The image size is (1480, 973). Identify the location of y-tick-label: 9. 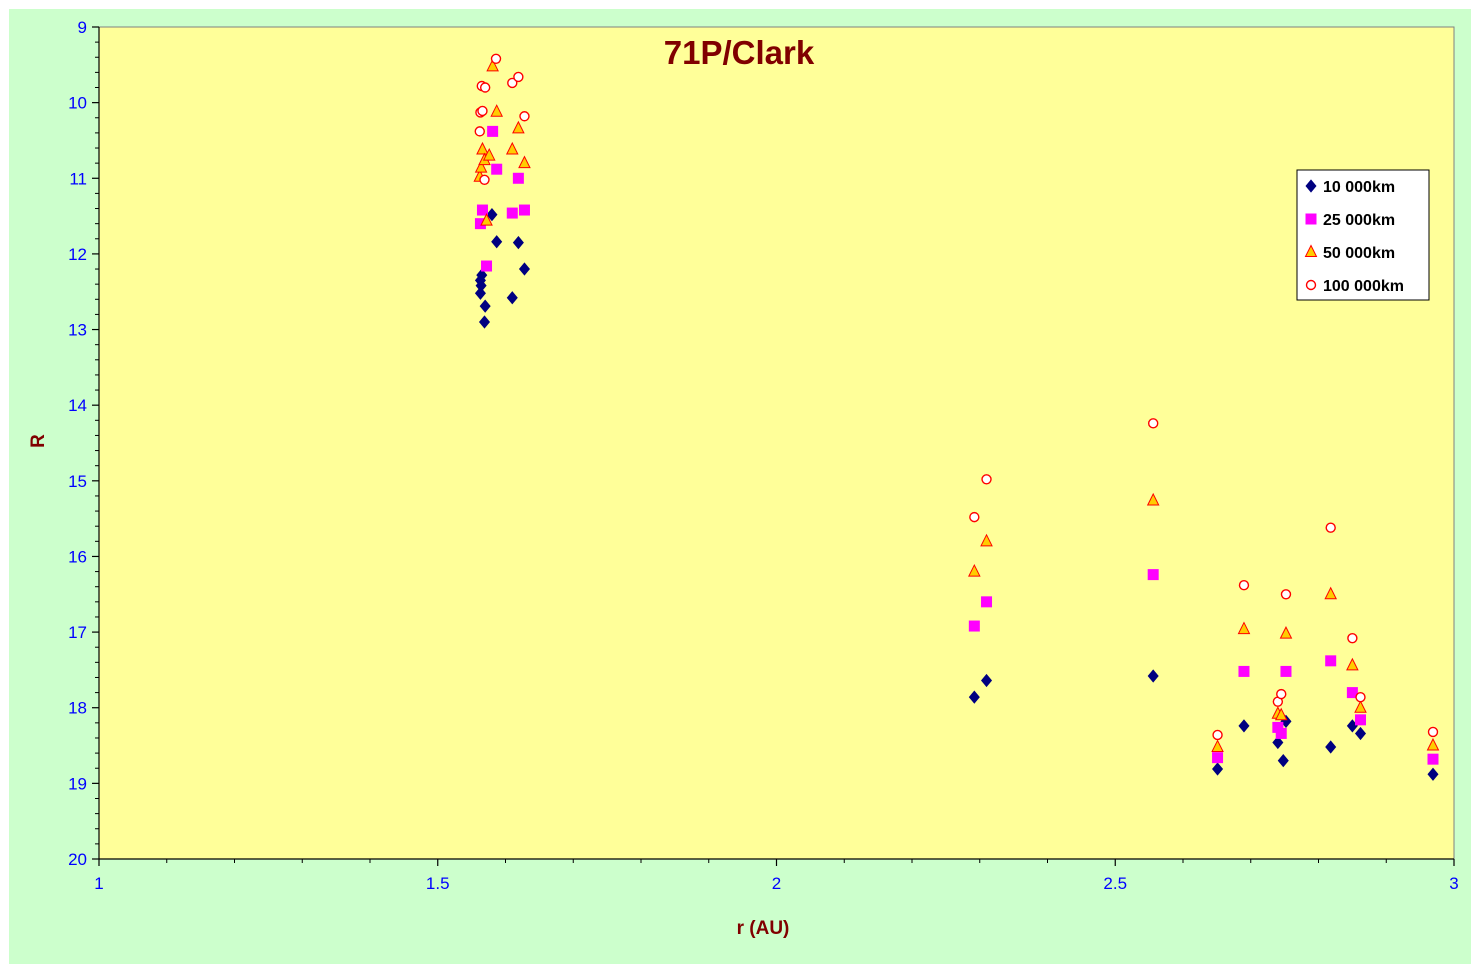
(82, 27).